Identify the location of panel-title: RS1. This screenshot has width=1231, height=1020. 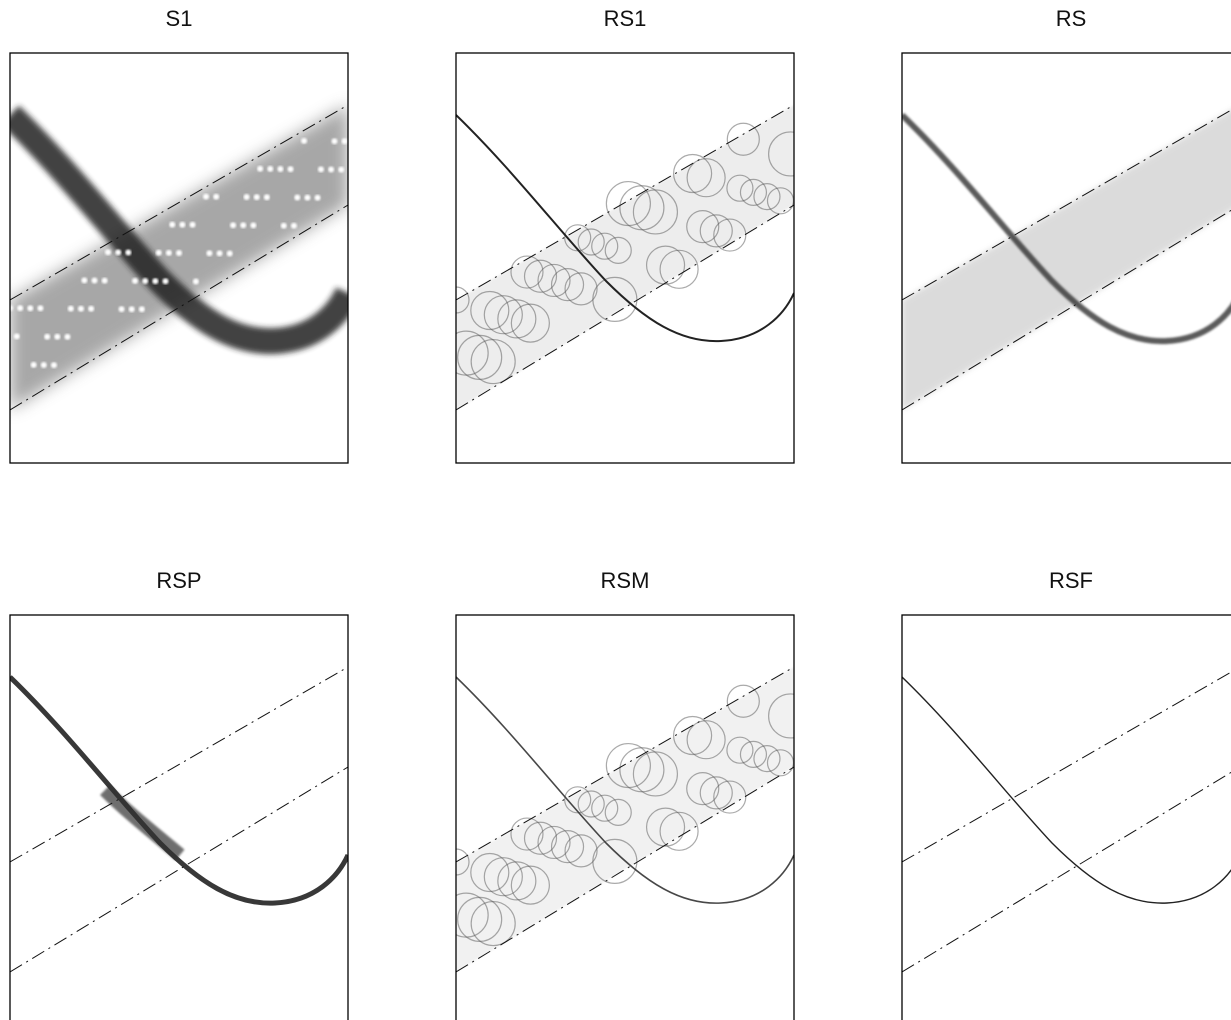
(625, 18).